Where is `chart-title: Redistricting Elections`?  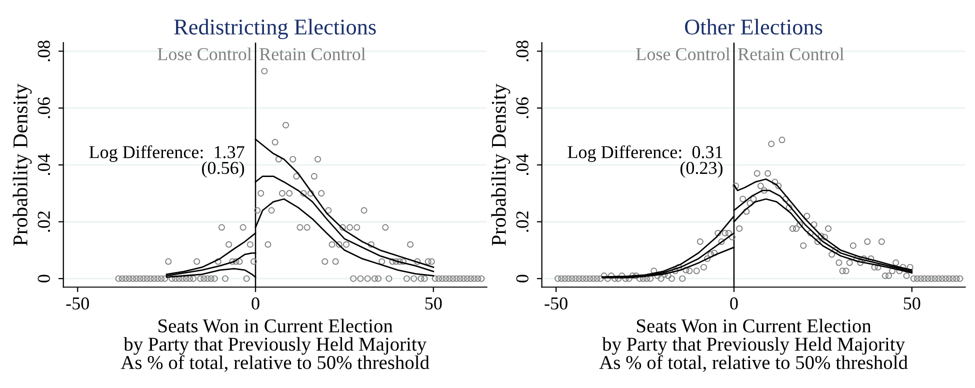 chart-title: Redistricting Elections is located at coordinates (275, 29).